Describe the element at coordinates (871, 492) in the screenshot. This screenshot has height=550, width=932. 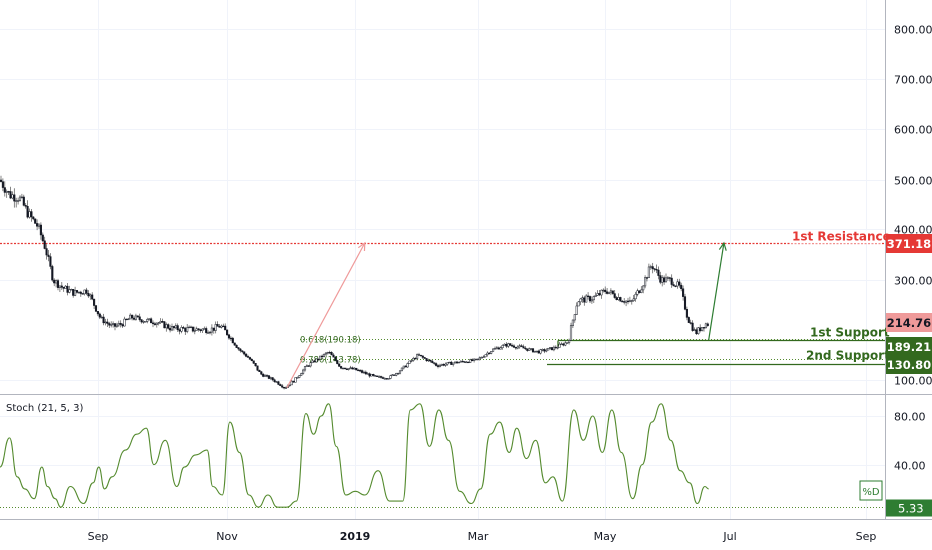
I see `series-tag-label: %D` at that location.